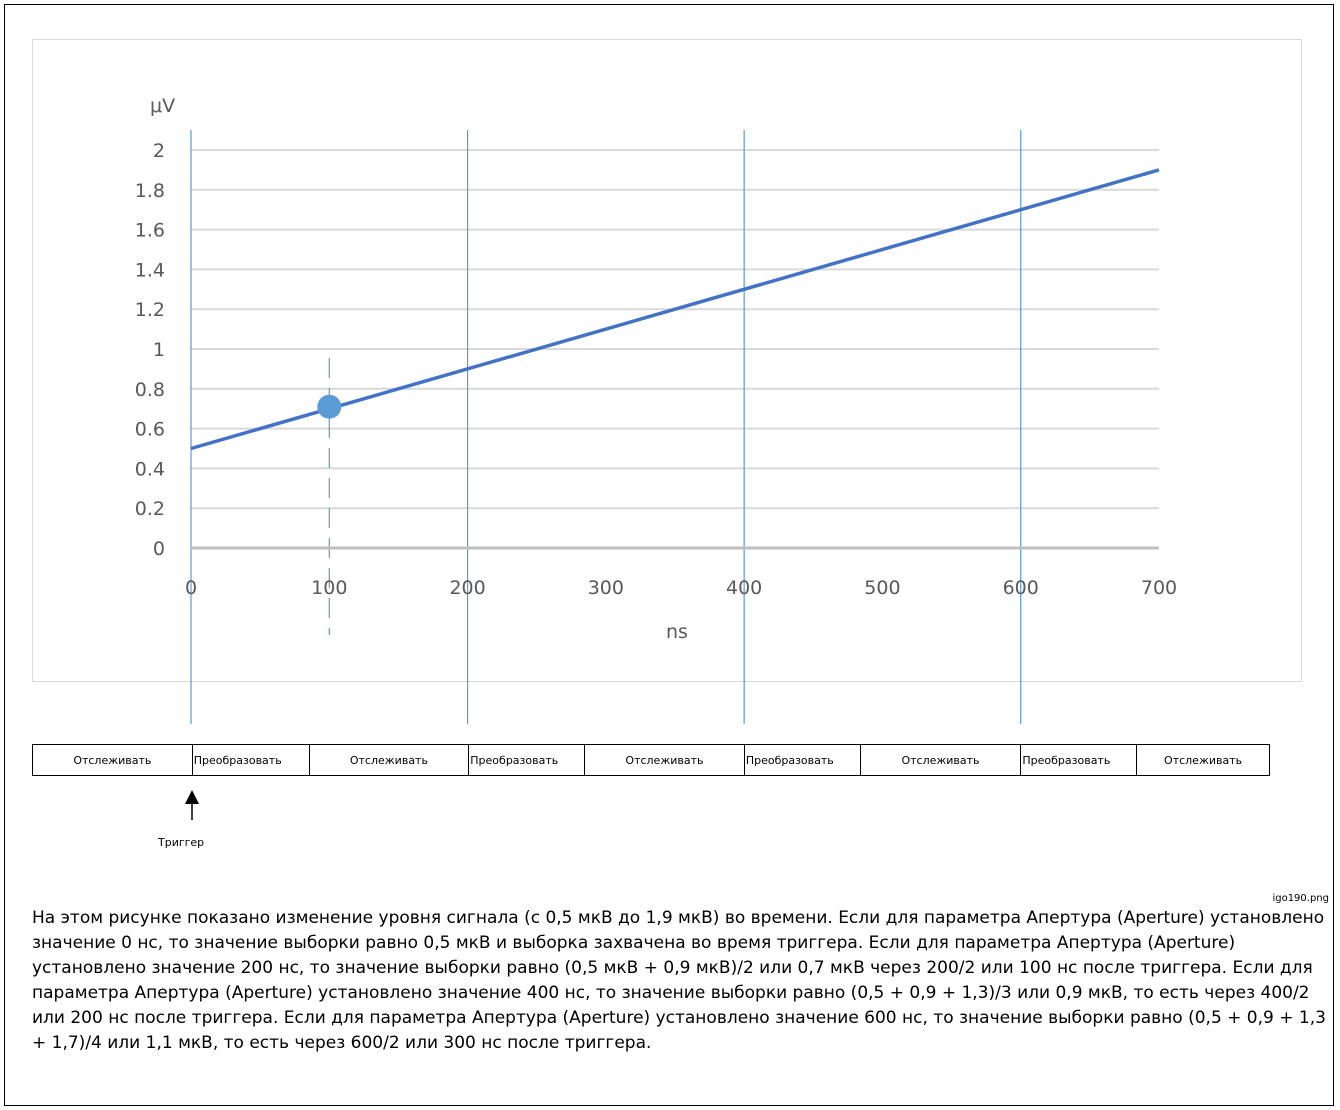 The image size is (1340, 1110). Describe the element at coordinates (159, 350) in the screenshot. I see `y-tick-label: 1` at that location.